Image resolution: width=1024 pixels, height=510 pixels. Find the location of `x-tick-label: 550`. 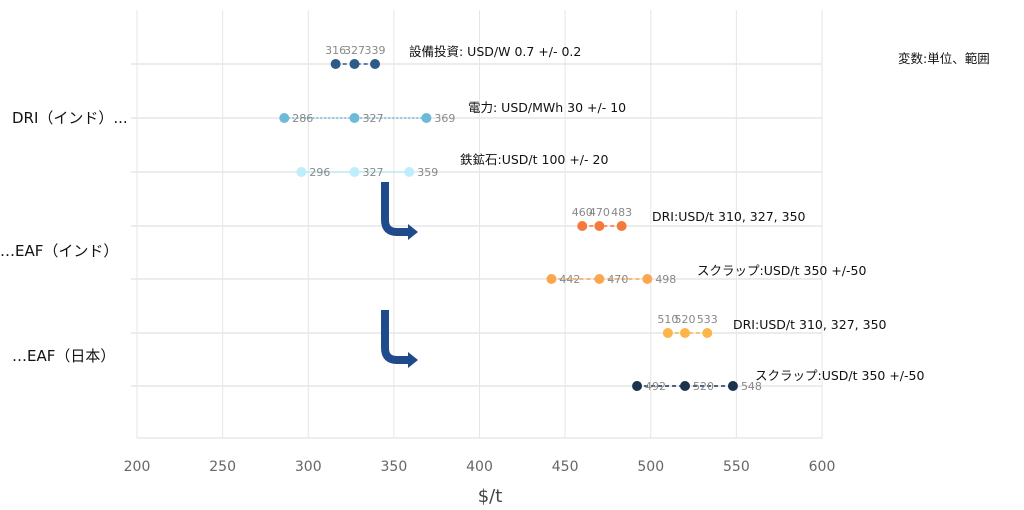

x-tick-label: 550 is located at coordinates (736, 467).